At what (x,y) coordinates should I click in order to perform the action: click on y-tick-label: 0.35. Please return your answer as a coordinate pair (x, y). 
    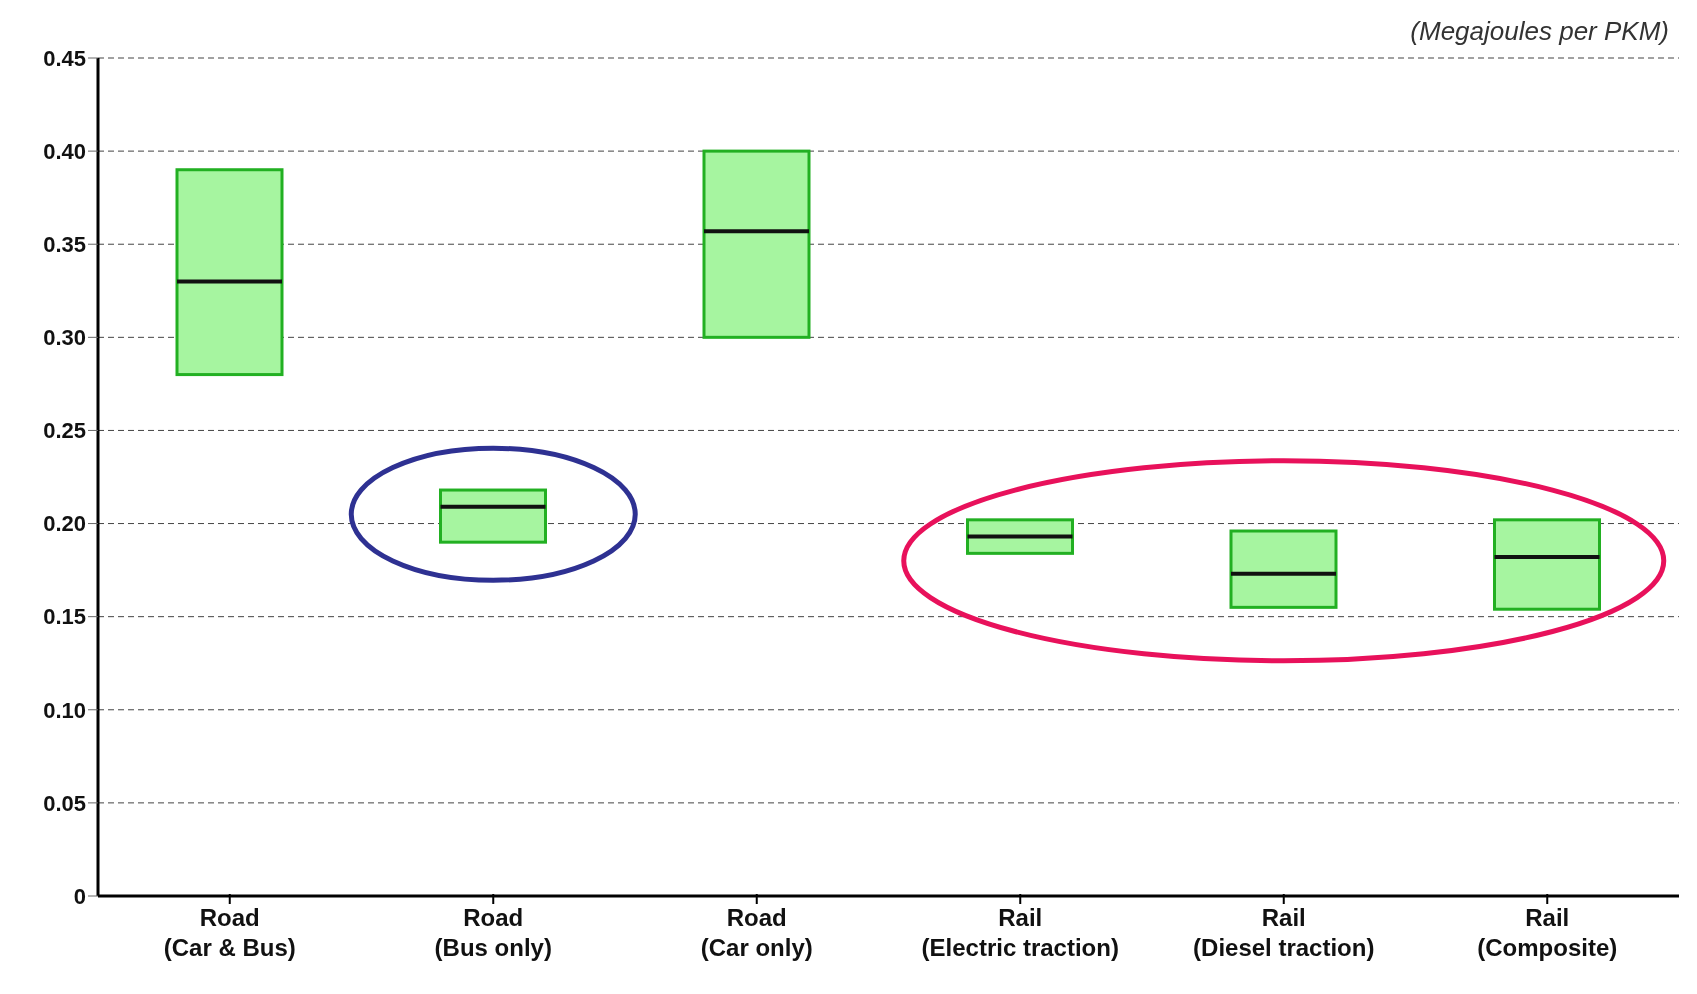
    Looking at the image, I should click on (64, 245).